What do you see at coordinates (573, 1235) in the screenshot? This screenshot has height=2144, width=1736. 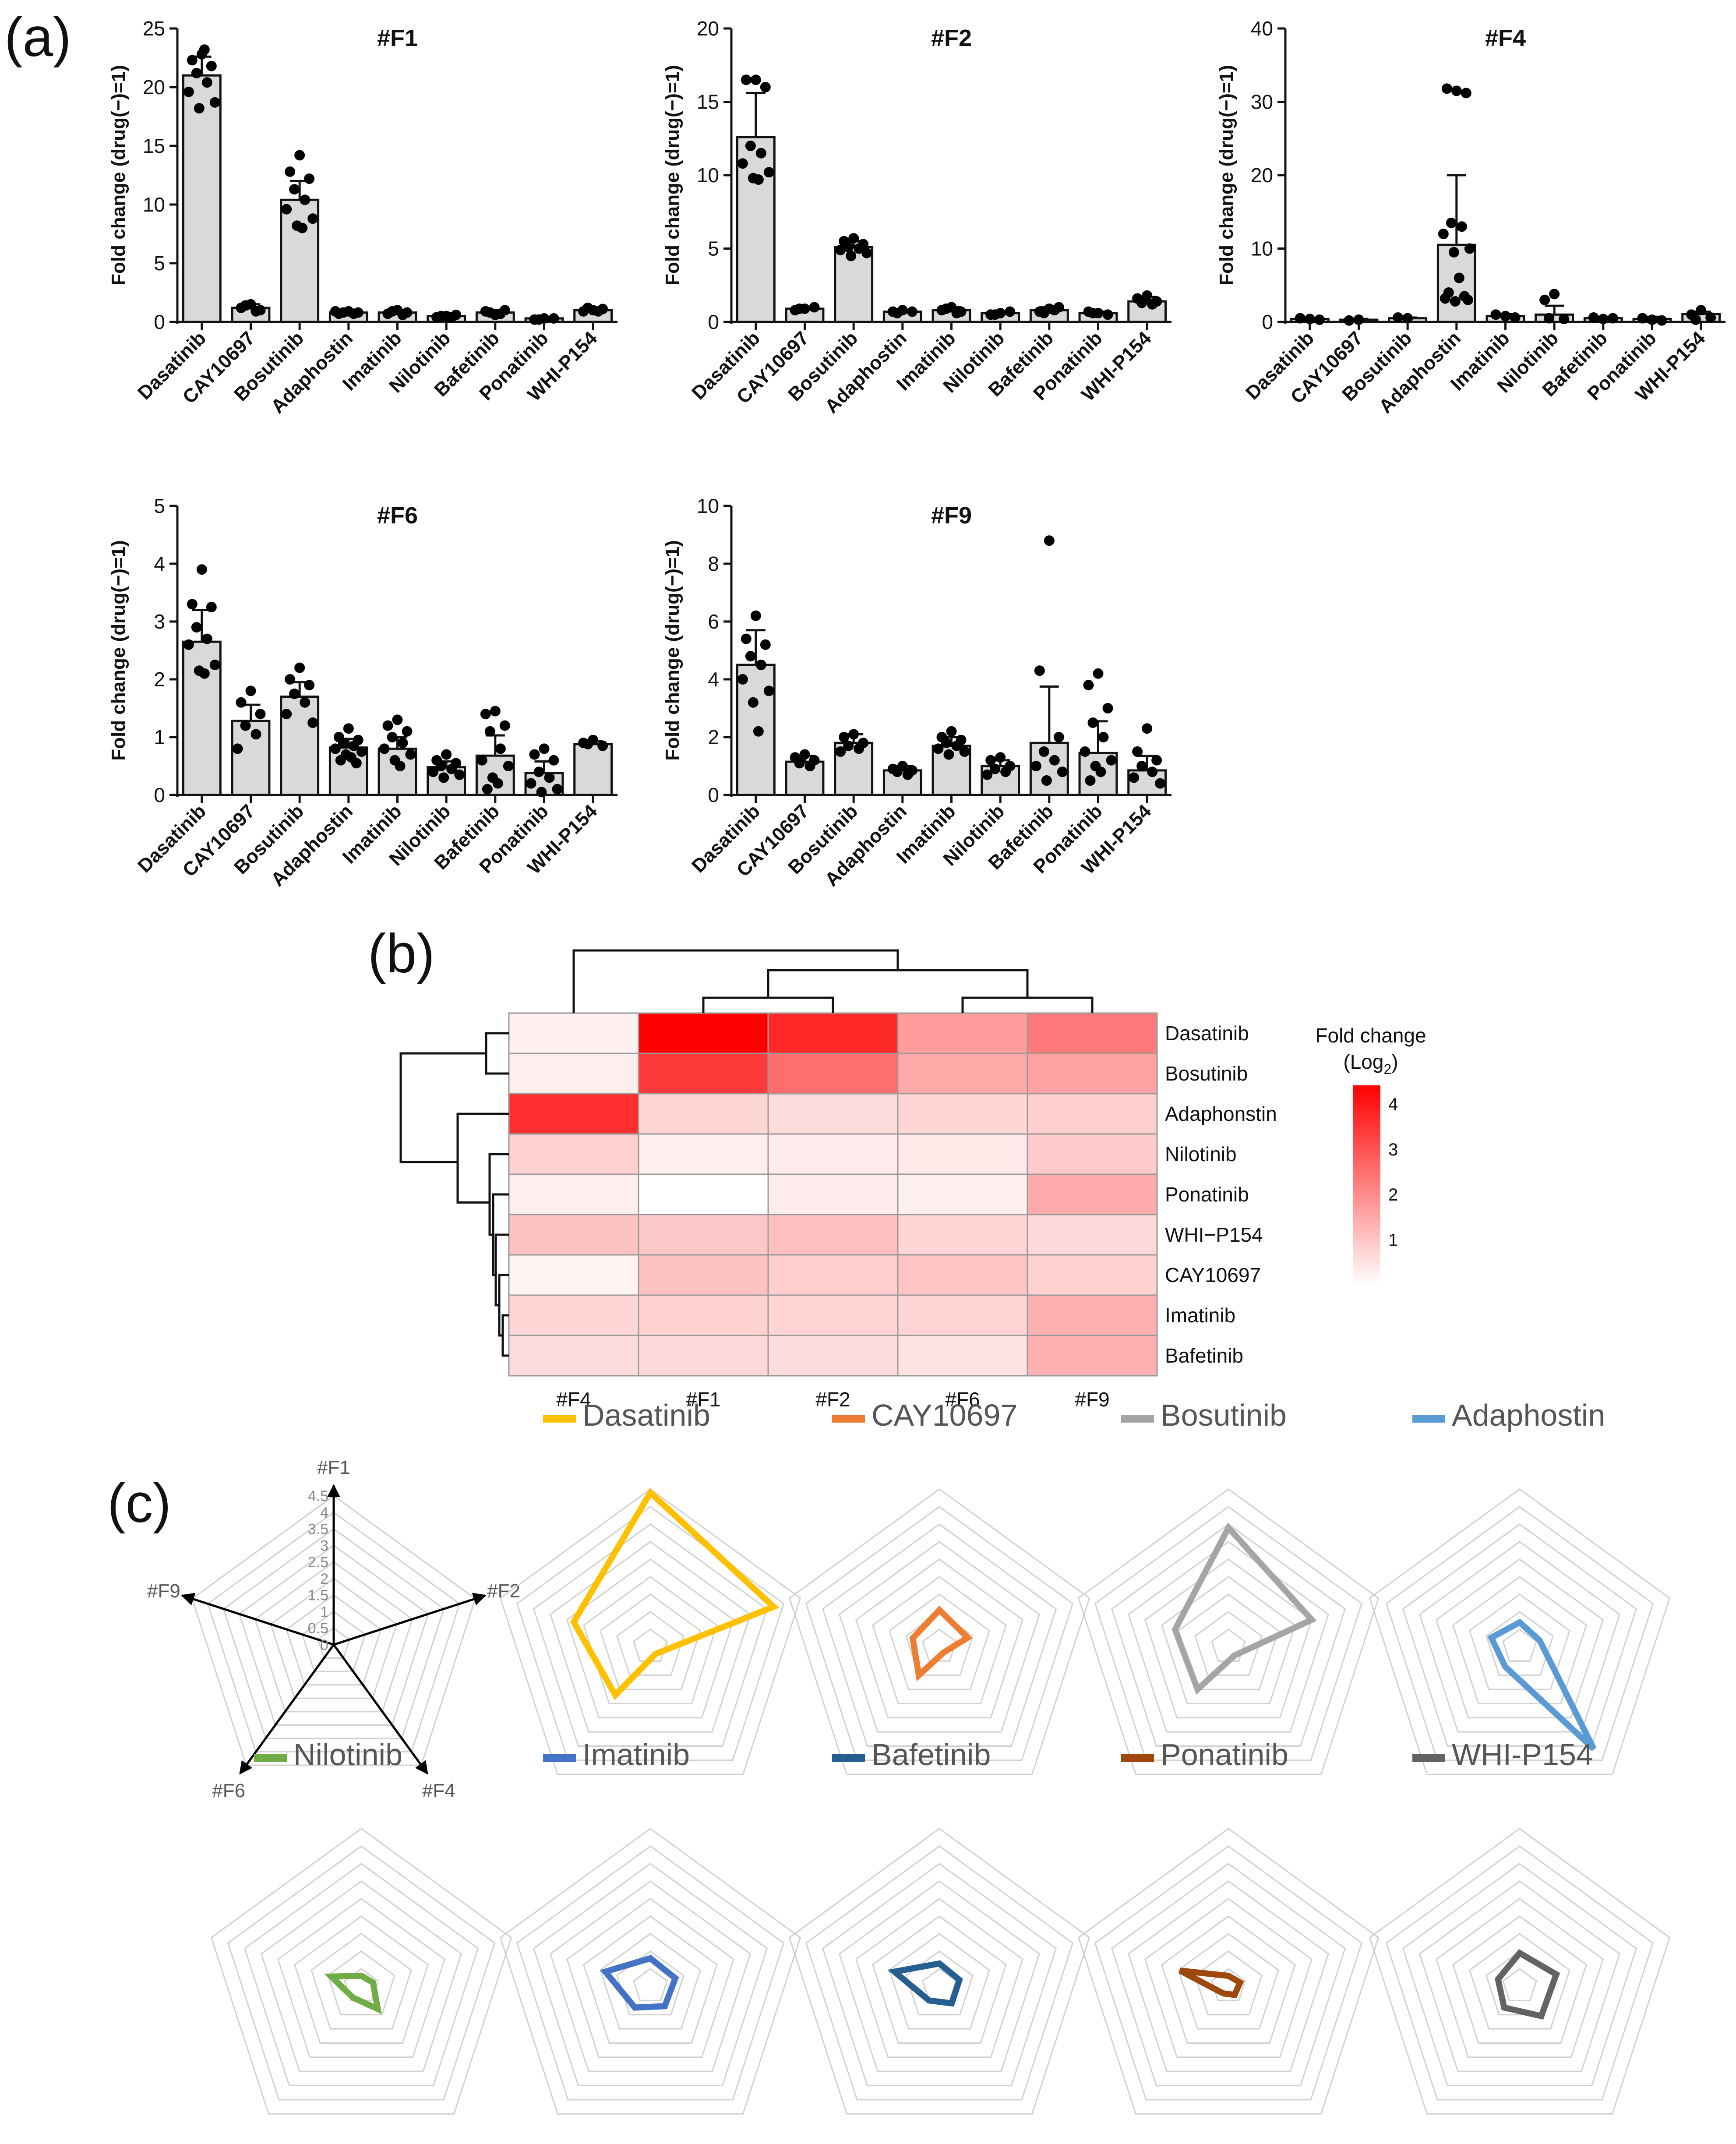 I see `heat-cell-whi-p154-f4` at bounding box center [573, 1235].